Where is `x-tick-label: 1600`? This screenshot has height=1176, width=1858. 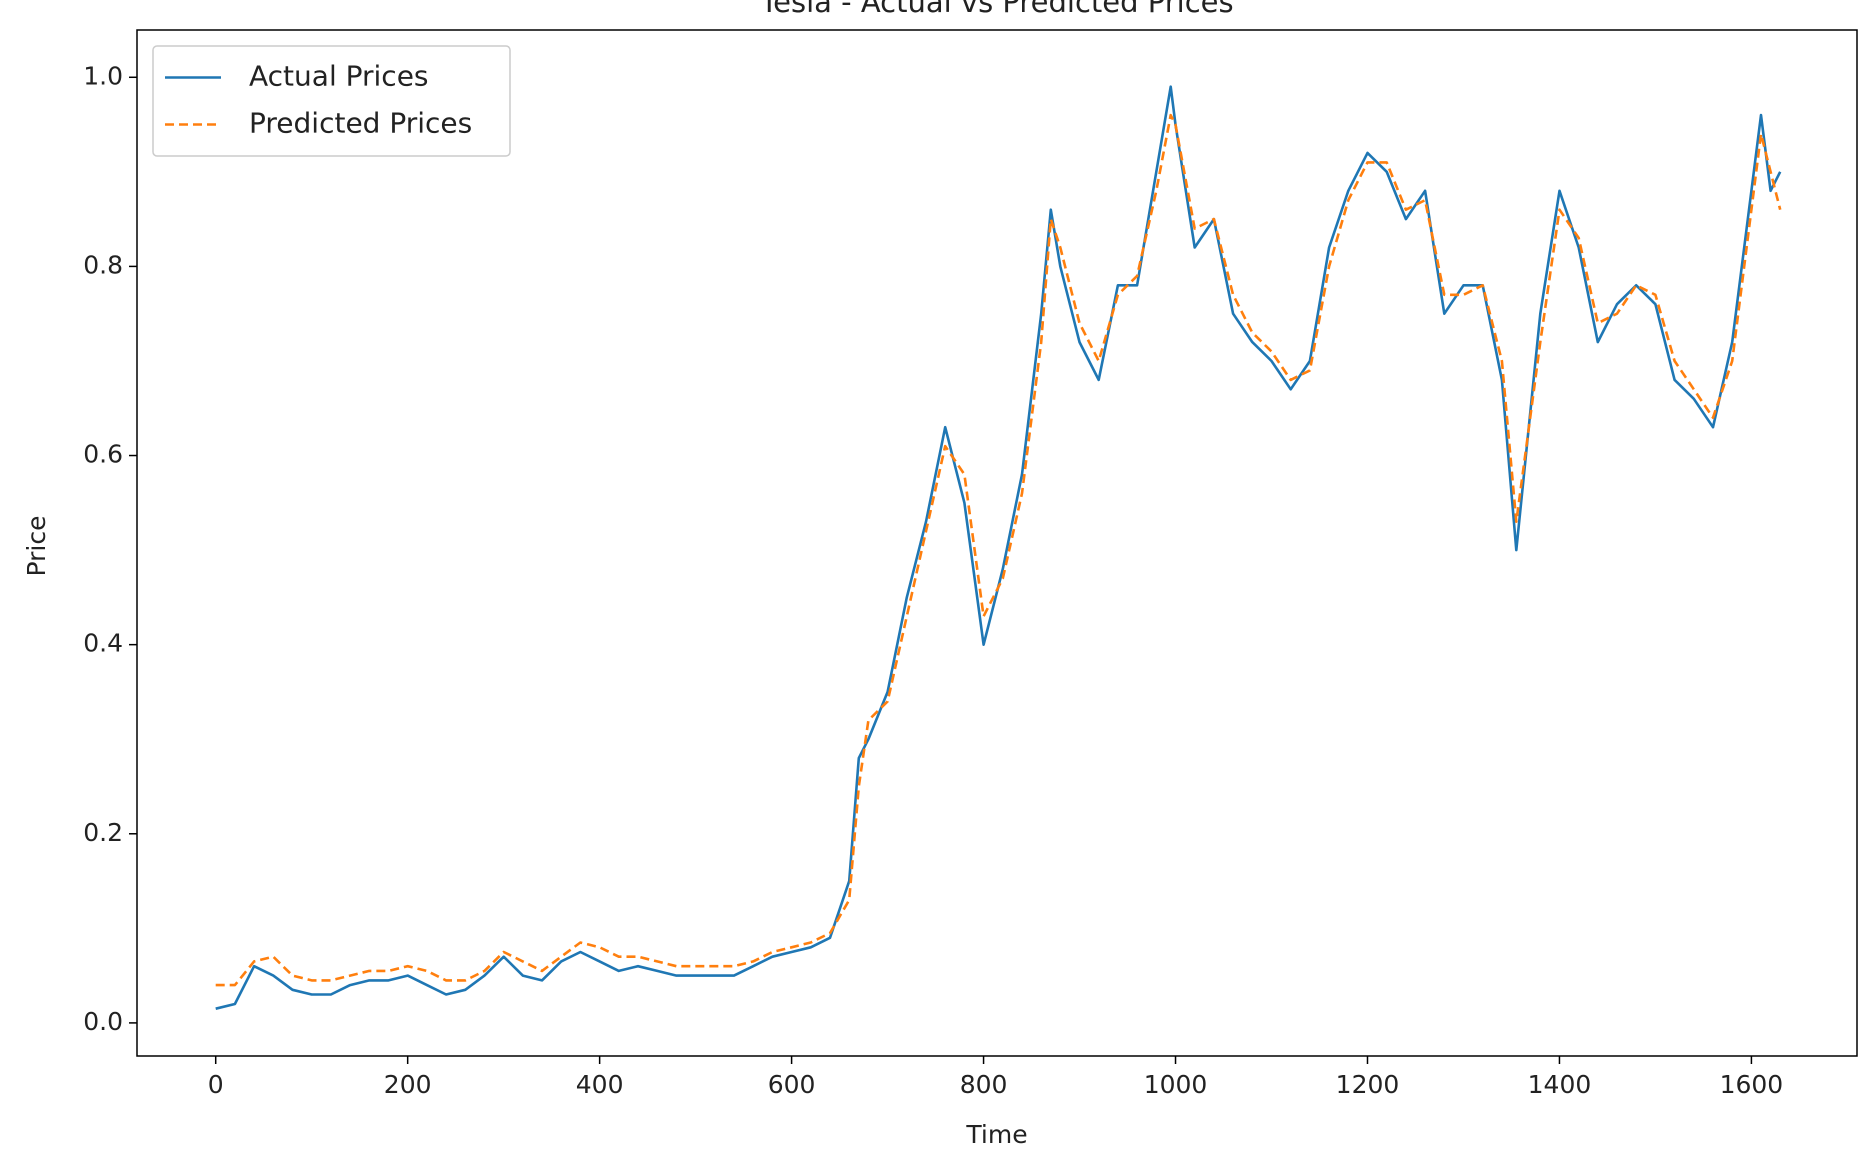 x-tick-label: 1600 is located at coordinates (1752, 1084).